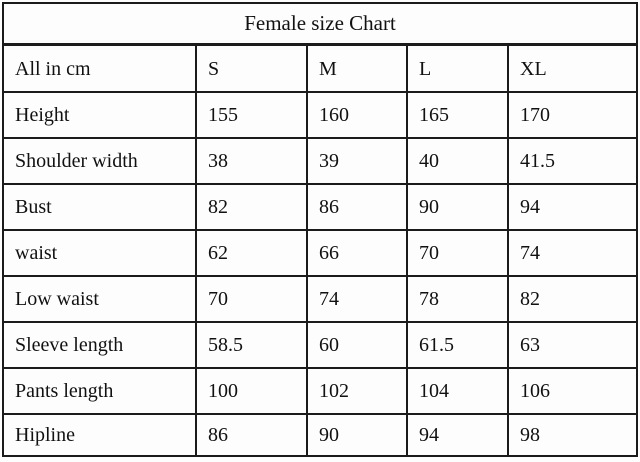 Image resolution: width=640 pixels, height=462 pixels. I want to click on table-row-pants-length: Pants length 100 102 104 106, so click(320, 391).